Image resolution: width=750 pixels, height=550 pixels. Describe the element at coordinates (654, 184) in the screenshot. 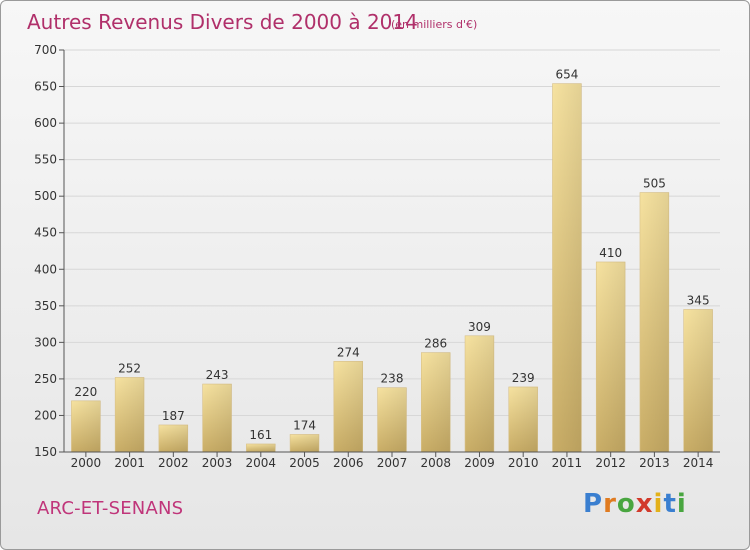

I see `bar-value-label: 505` at that location.